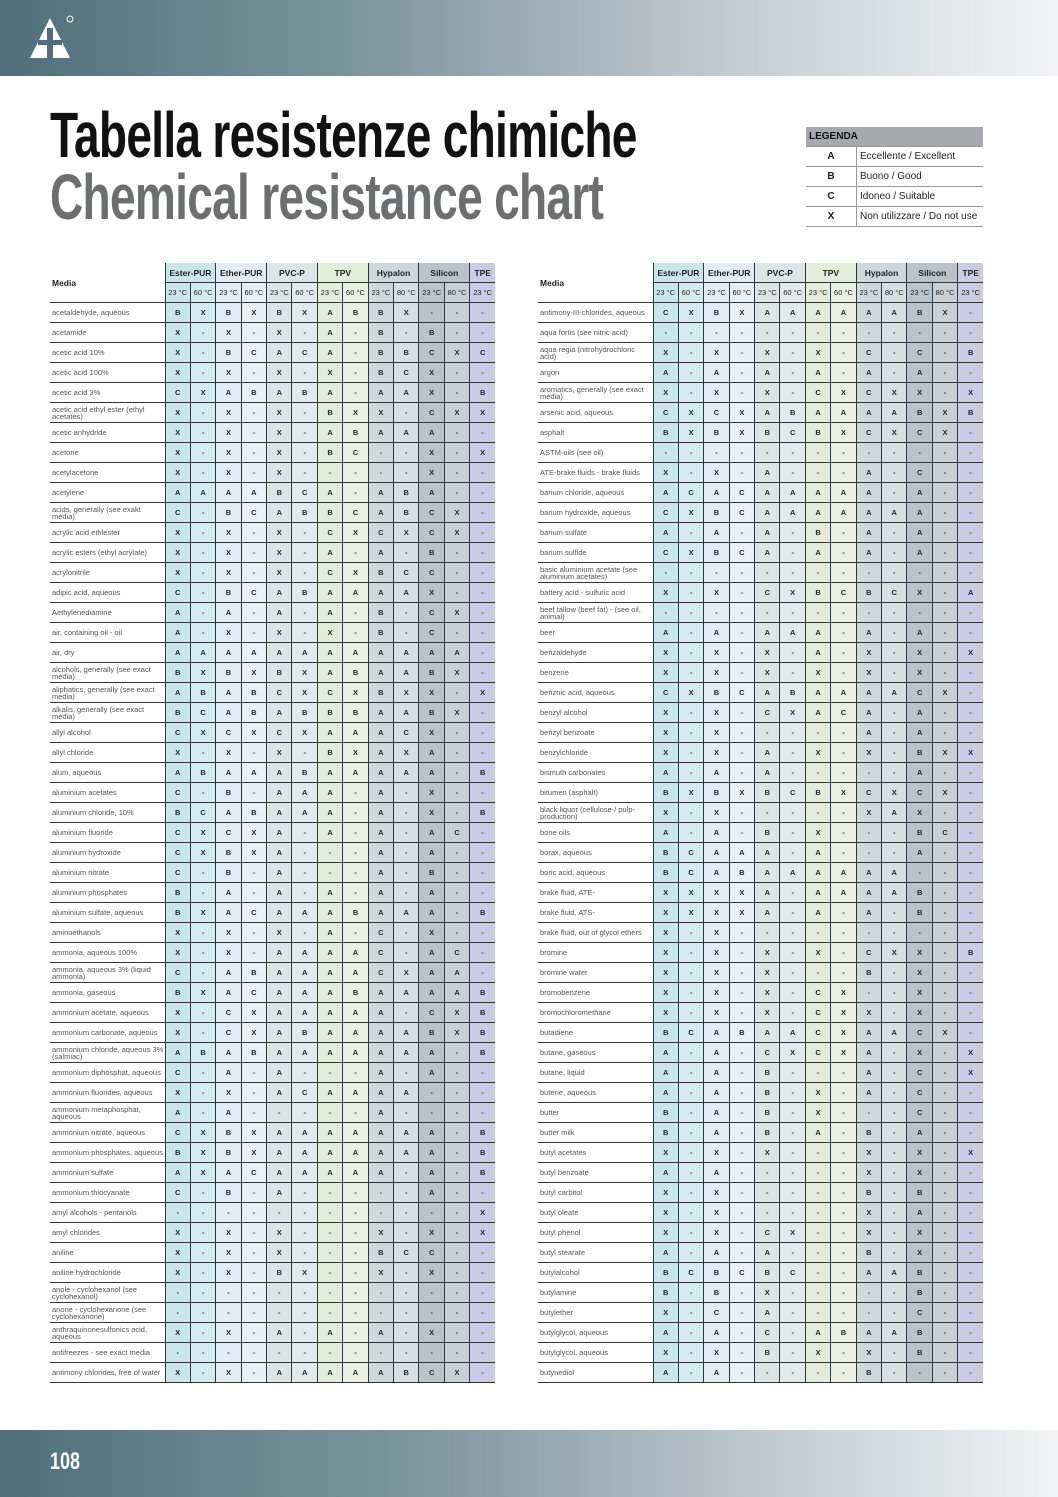 This screenshot has width=1058, height=1497. What do you see at coordinates (792, 292) in the screenshot?
I see `temperature-header: 60 °C` at bounding box center [792, 292].